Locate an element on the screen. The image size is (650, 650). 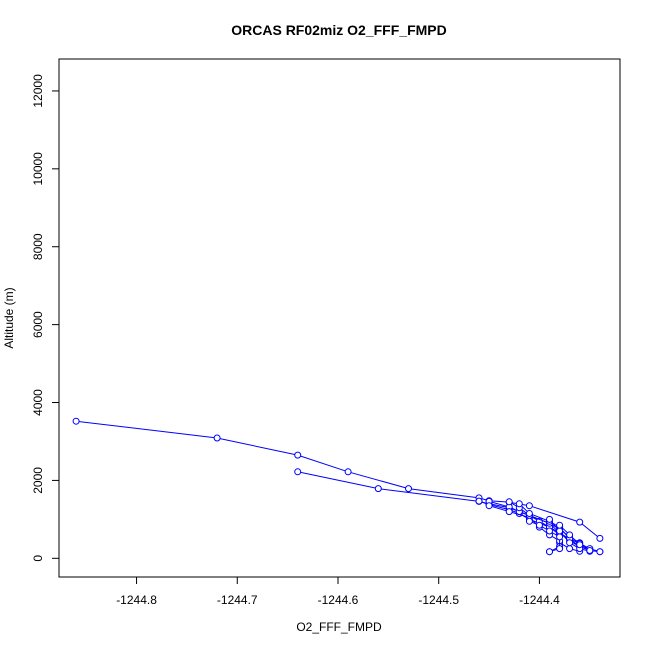
x-tick-label: -1244.7 is located at coordinates (237, 600).